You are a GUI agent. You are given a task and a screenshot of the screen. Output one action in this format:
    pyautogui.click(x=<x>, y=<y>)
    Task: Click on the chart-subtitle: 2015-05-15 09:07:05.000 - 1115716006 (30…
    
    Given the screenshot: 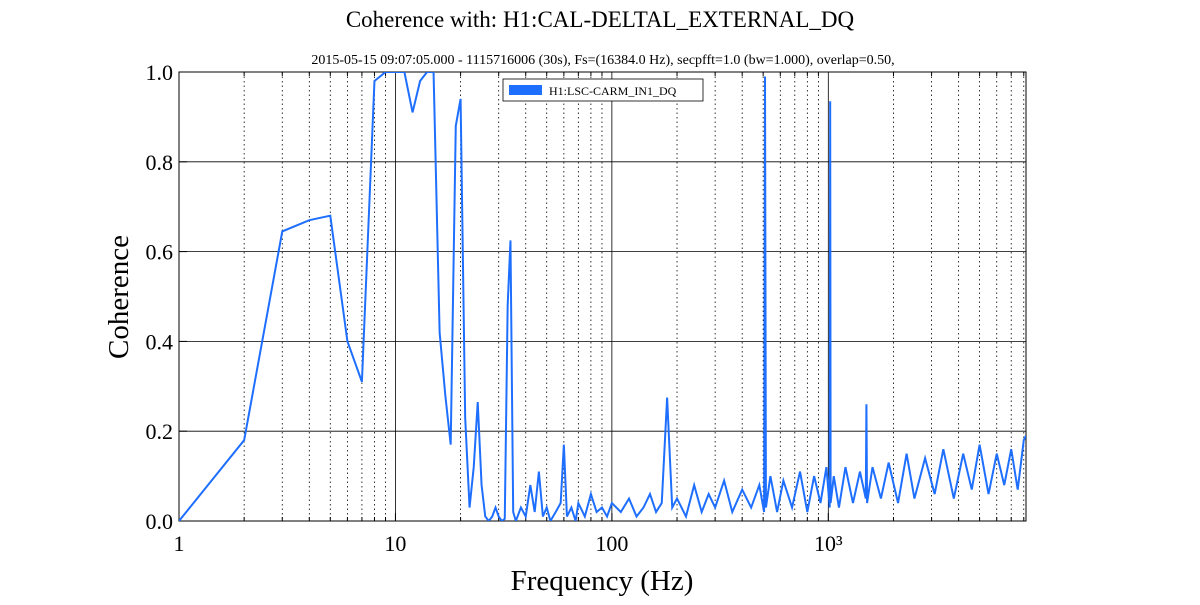 What is the action you would take?
    pyautogui.click(x=602, y=60)
    